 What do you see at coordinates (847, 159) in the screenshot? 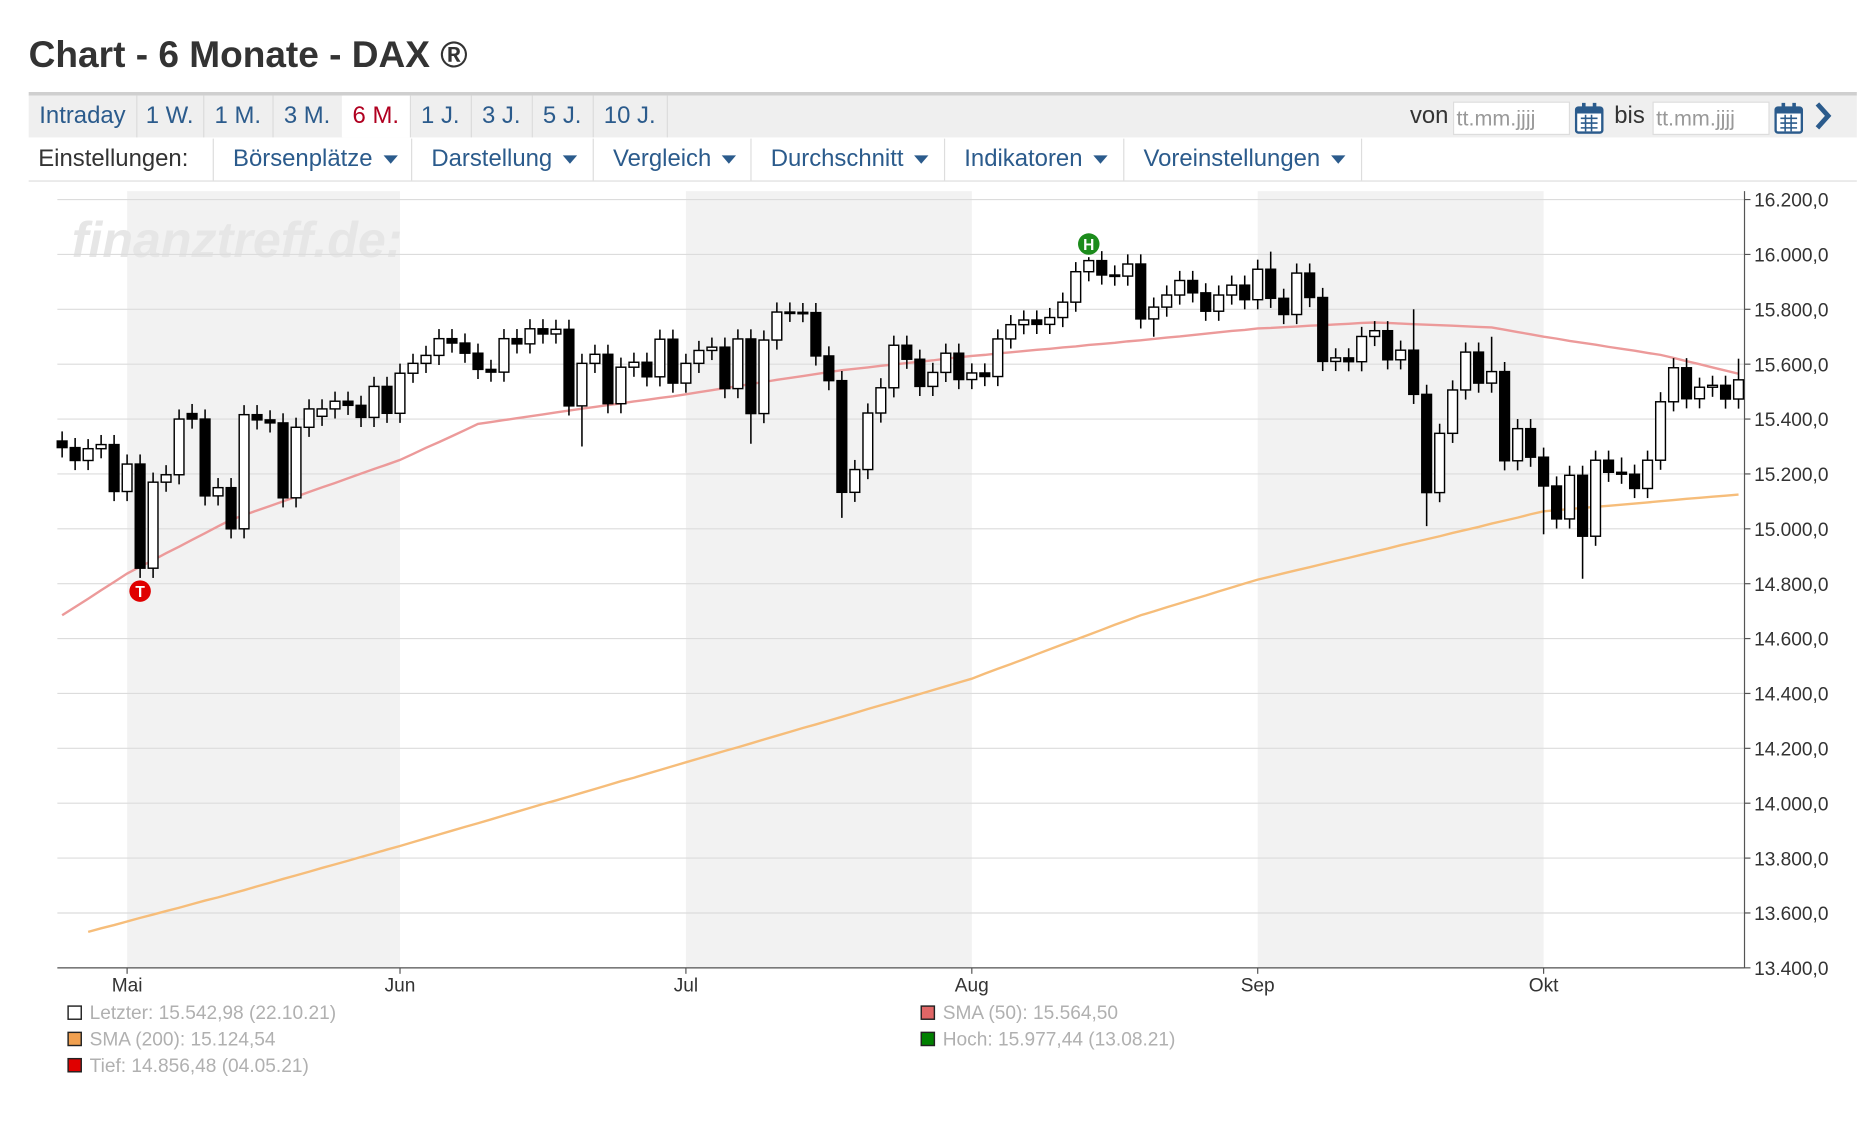
I see `dropdown: Durchschnitt` at bounding box center [847, 159].